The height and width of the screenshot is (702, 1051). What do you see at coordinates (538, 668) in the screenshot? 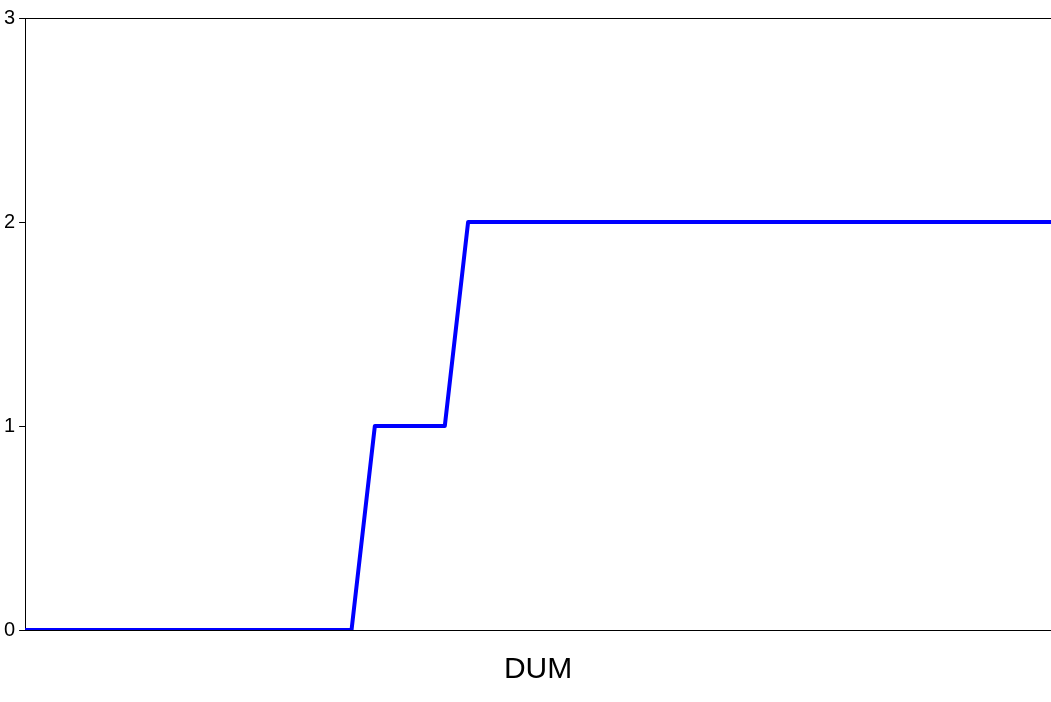
I see `x-axis-title: DUM` at bounding box center [538, 668].